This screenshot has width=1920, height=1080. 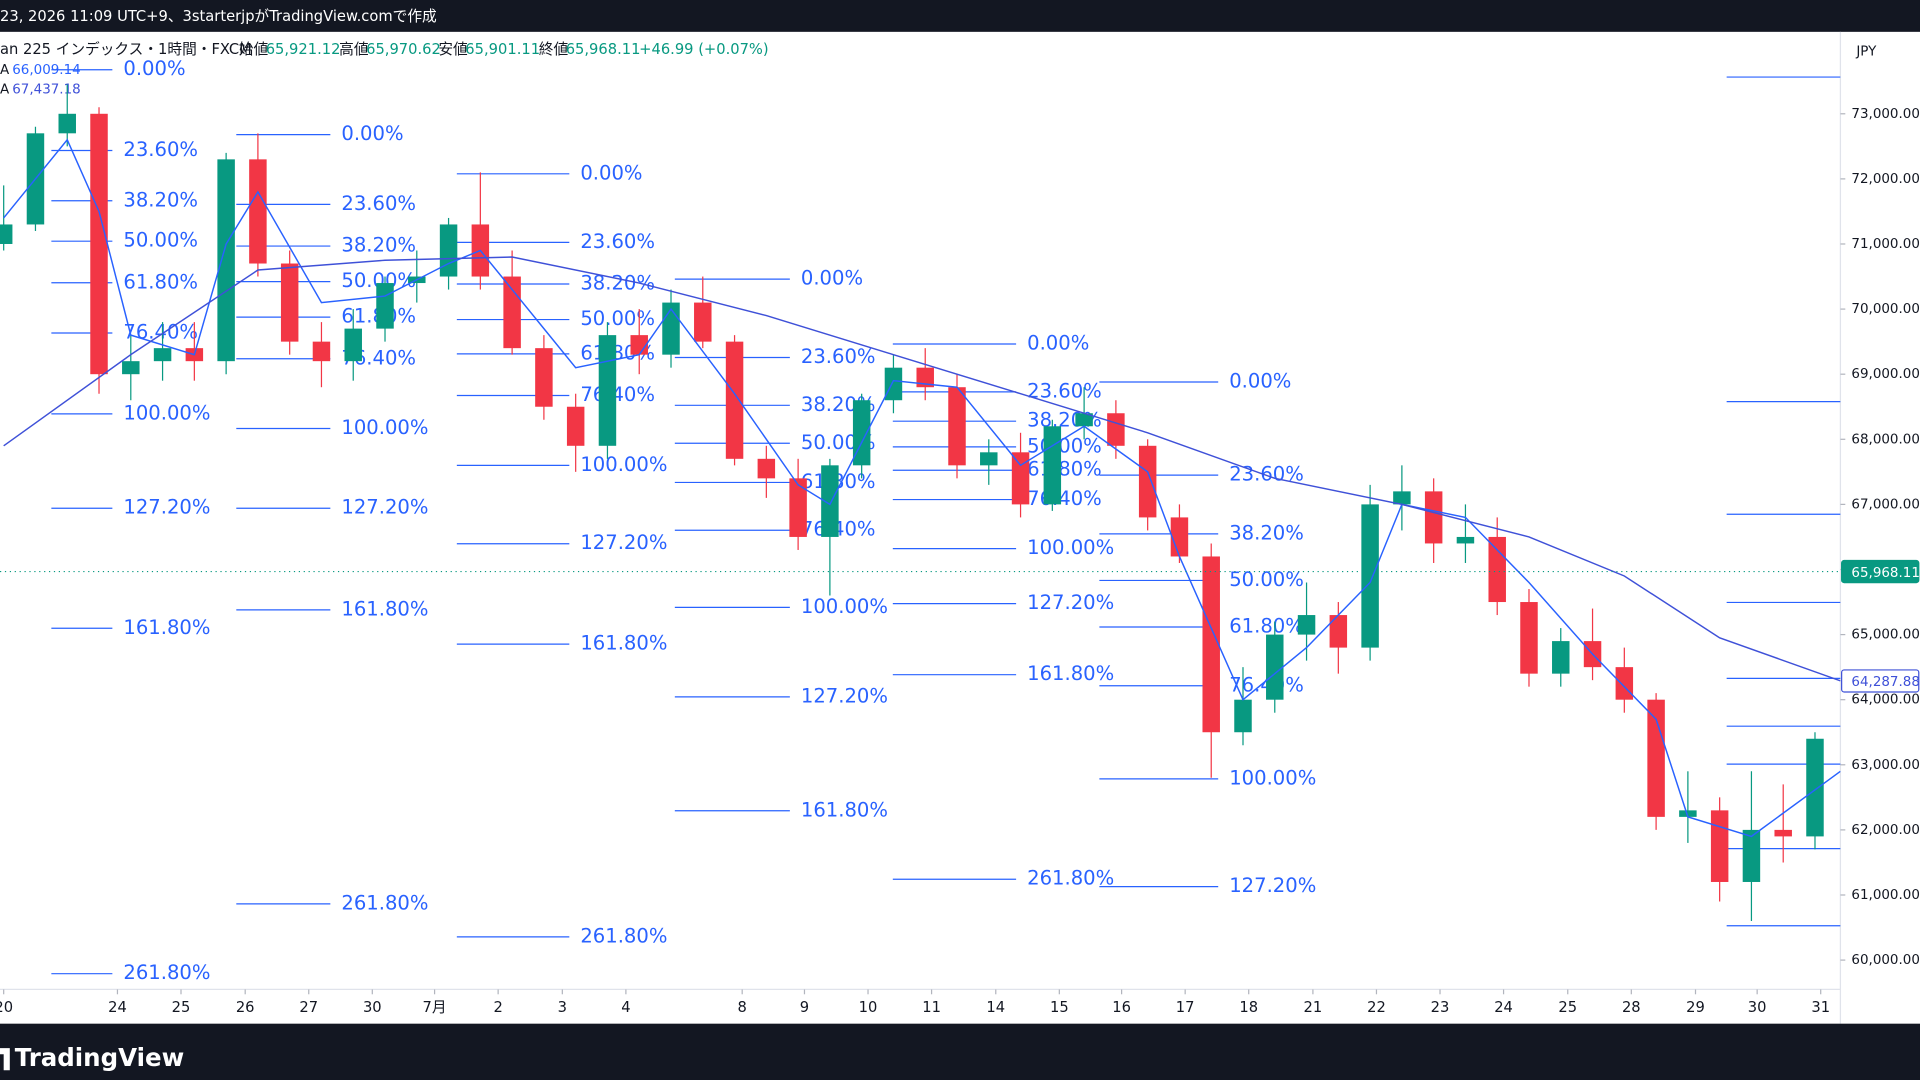 What do you see at coordinates (435, 1007) in the screenshot?
I see `x-tick-label: 7月` at bounding box center [435, 1007].